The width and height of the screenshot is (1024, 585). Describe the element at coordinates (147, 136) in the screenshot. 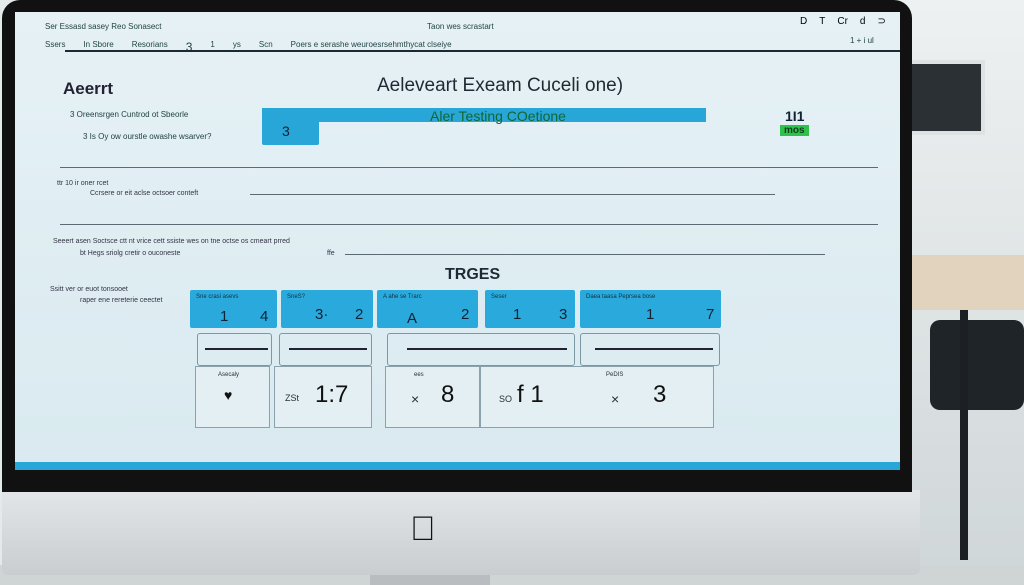

I see `sidebar-item: 3 Is Oy ow ourstle owashe wsarver?` at that location.